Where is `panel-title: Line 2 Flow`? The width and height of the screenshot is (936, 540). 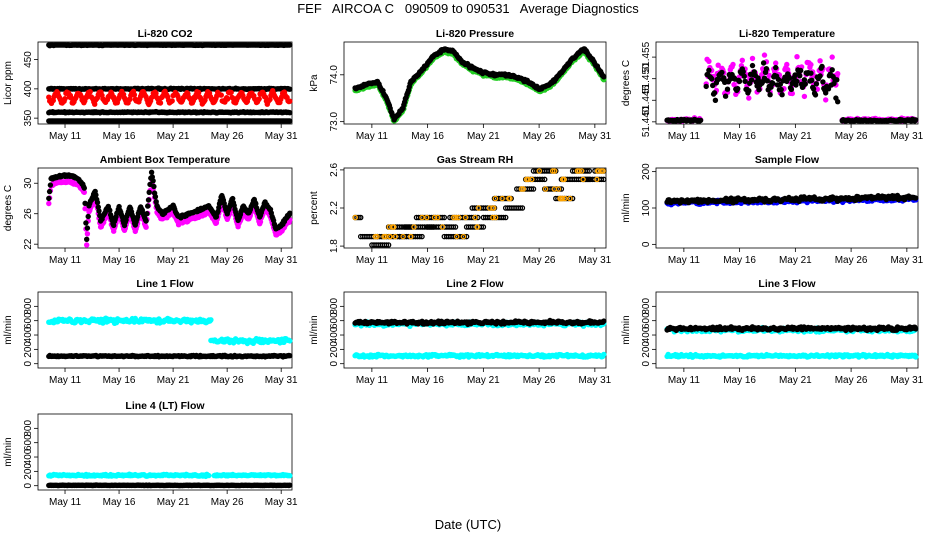 panel-title: Line 2 Flow is located at coordinates (475, 284).